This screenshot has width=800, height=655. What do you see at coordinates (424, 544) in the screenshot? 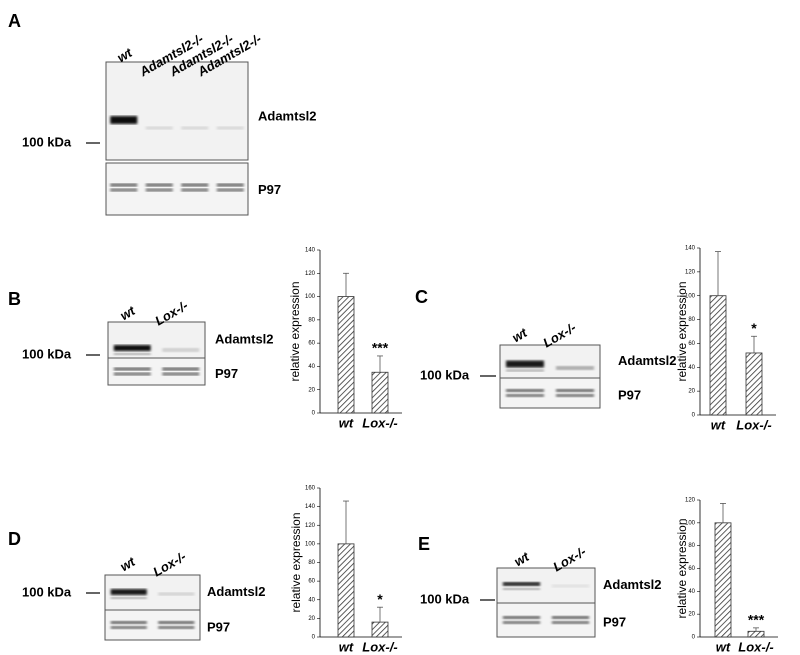
I see `panel-letter: E` at bounding box center [424, 544].